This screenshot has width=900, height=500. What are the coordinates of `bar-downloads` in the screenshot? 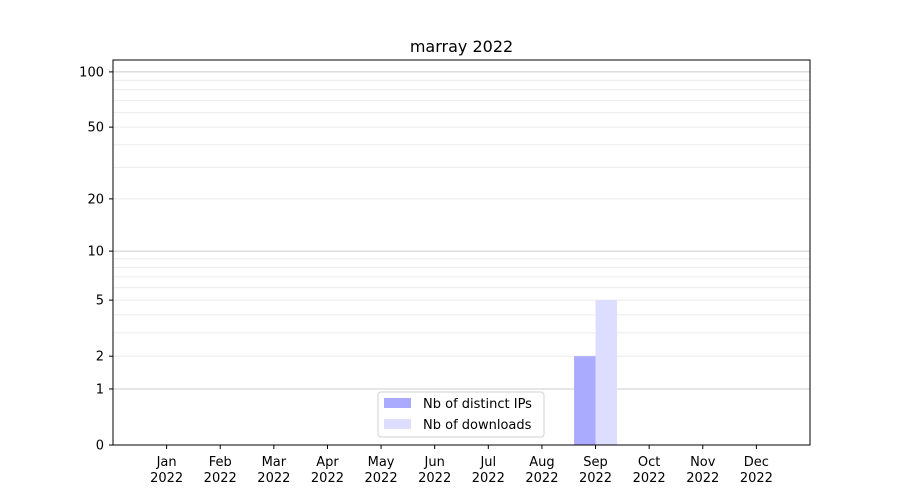 It's located at (606, 372).